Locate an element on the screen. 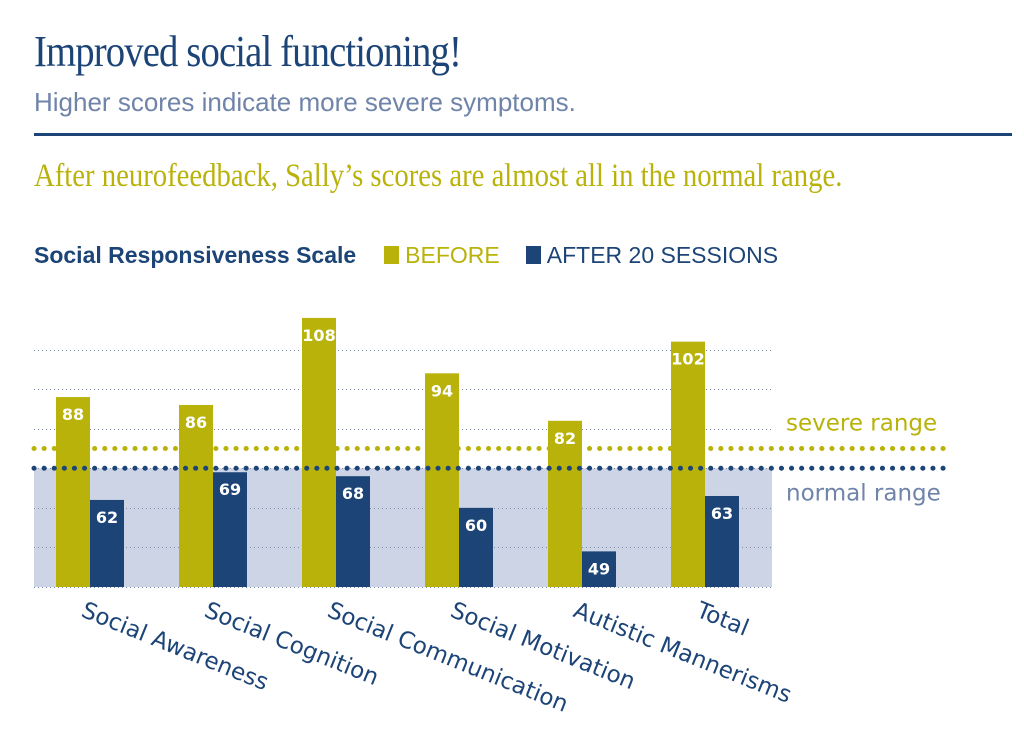  page-title: Improved social functioning! is located at coordinates (248, 51).